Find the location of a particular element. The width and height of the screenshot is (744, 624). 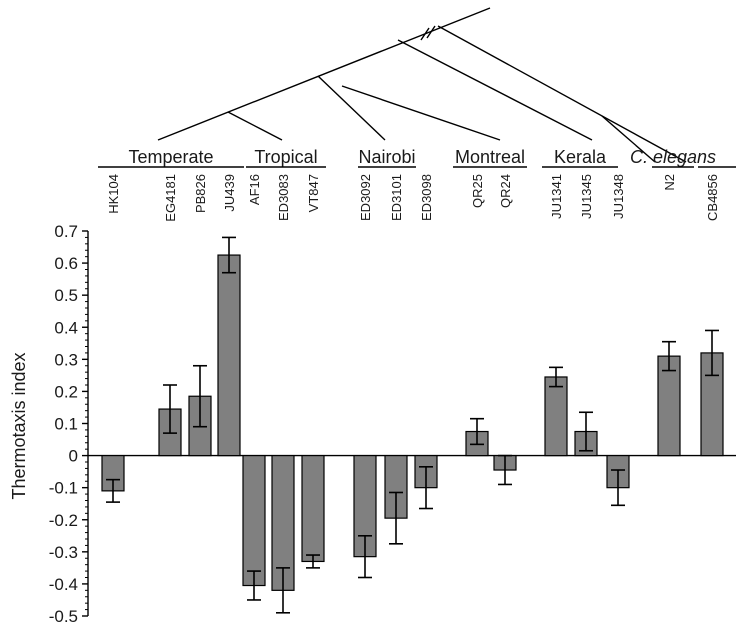

bar-JU439 is located at coordinates (229, 355).